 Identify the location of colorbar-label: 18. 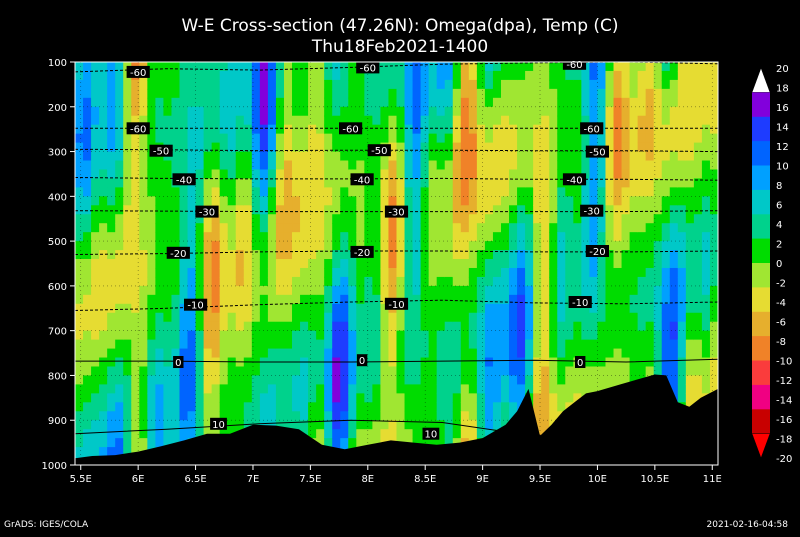
(782, 89).